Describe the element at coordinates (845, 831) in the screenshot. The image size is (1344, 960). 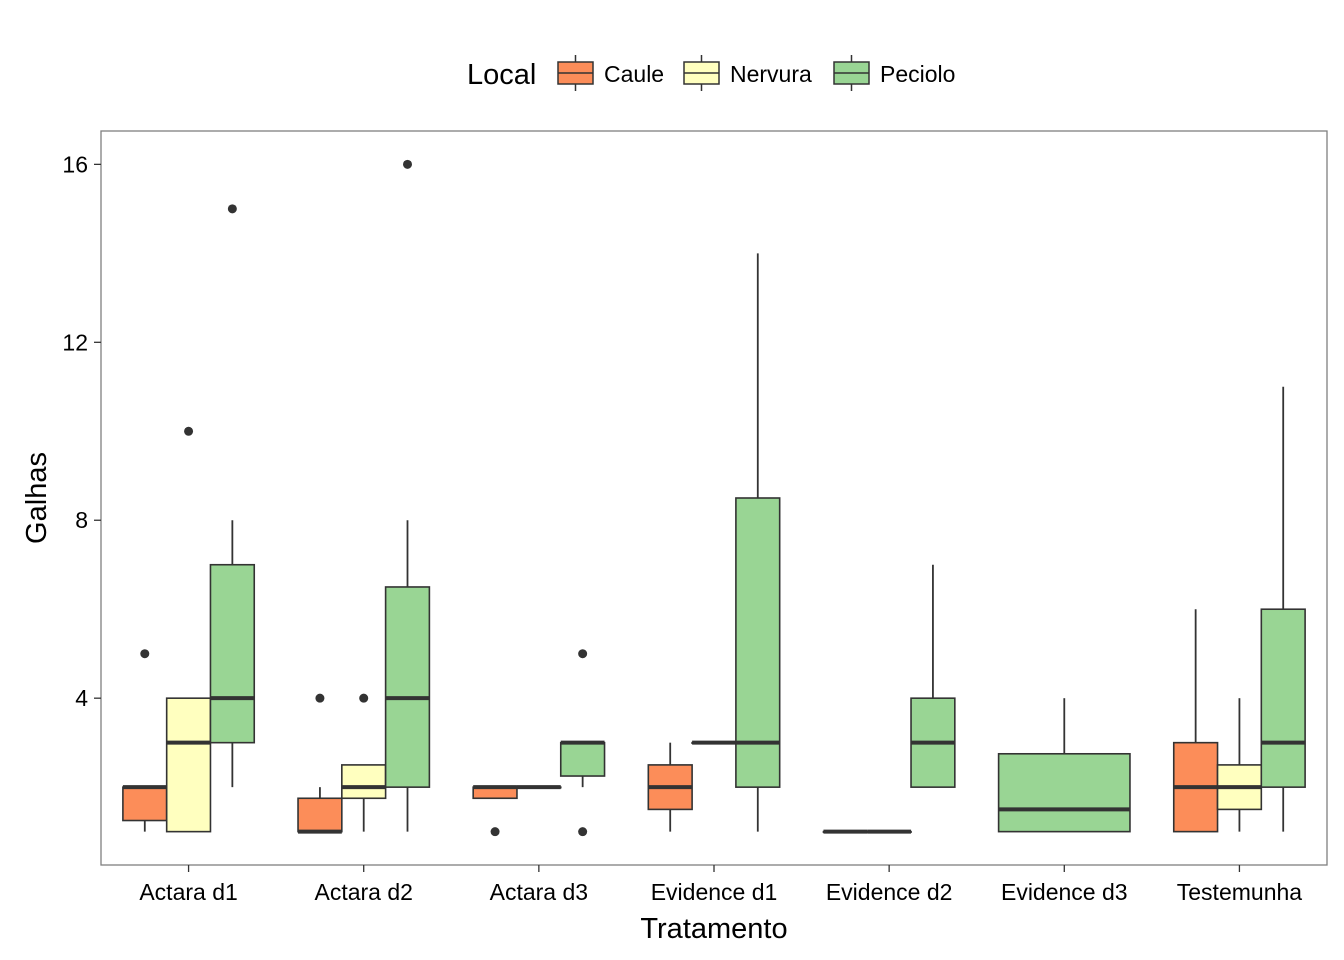
I see `box-caule-evidence-d2` at that location.